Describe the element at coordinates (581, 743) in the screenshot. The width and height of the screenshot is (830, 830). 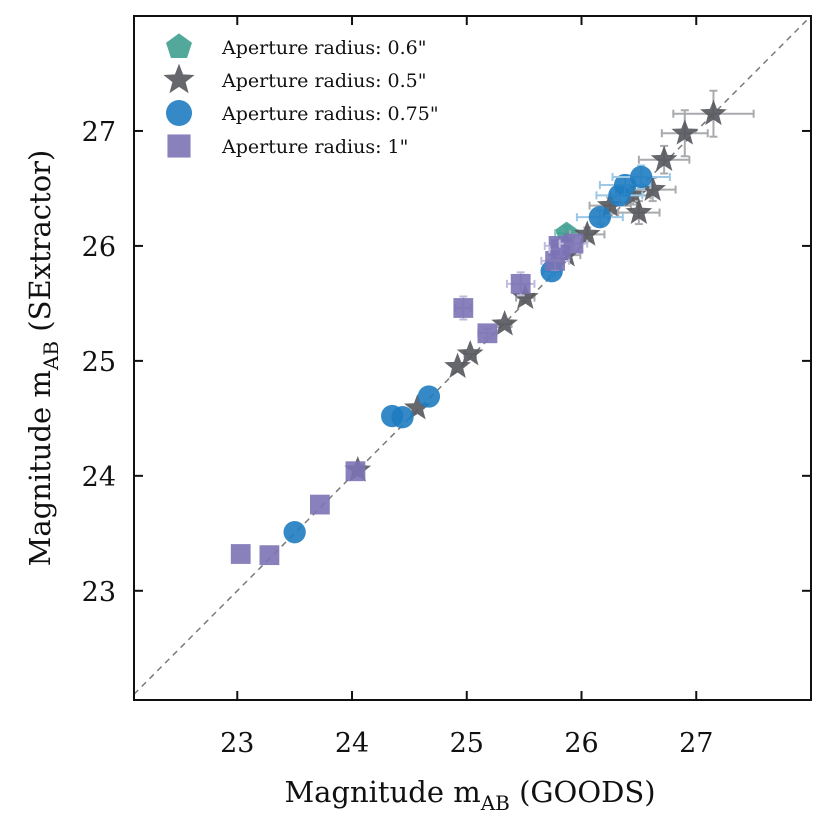
I see `x-tick-label: 26` at that location.